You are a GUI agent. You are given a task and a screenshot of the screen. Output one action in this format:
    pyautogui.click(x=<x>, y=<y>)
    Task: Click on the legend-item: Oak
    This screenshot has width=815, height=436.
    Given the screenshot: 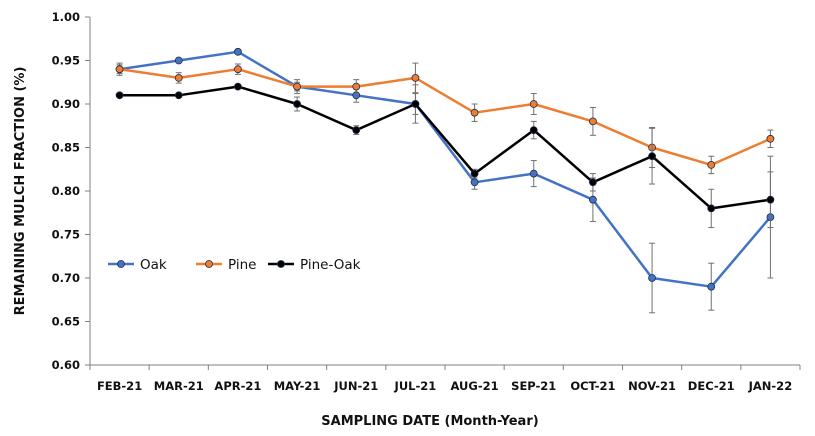 What is the action you would take?
    pyautogui.click(x=137, y=265)
    